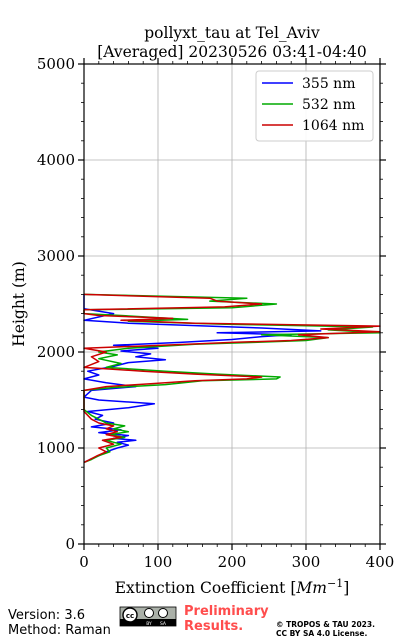  I want to click on by-text: BY, so click(149, 624).